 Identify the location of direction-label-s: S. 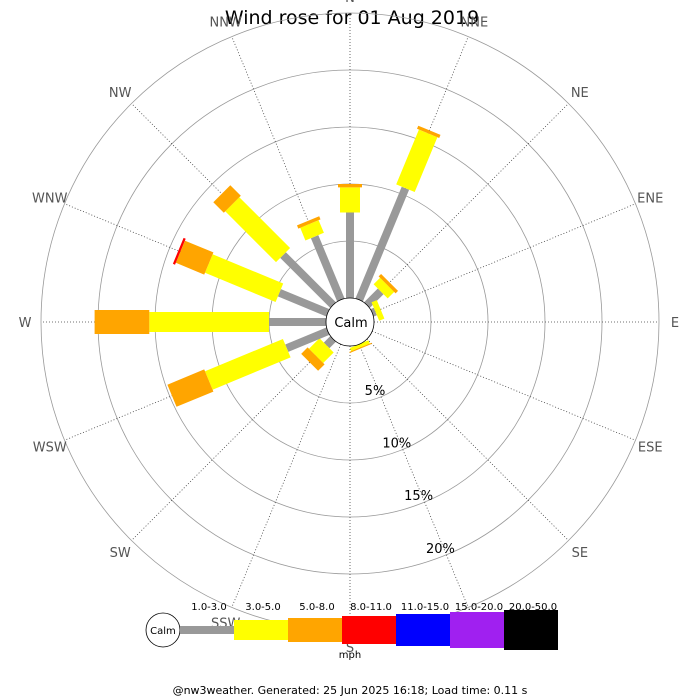
(350, 648).